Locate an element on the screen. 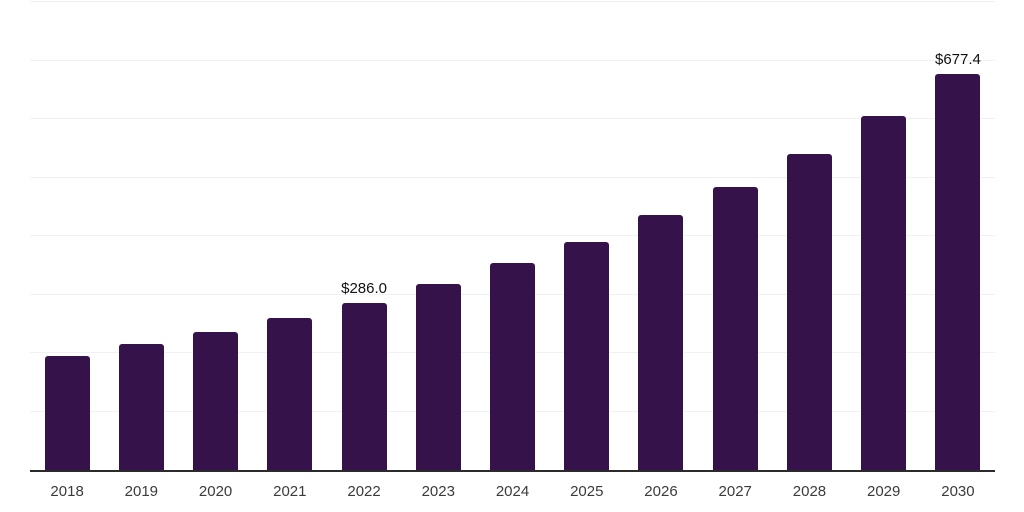 This screenshot has width=1024, height=512. bar-slot-2020 is located at coordinates (215, 236).